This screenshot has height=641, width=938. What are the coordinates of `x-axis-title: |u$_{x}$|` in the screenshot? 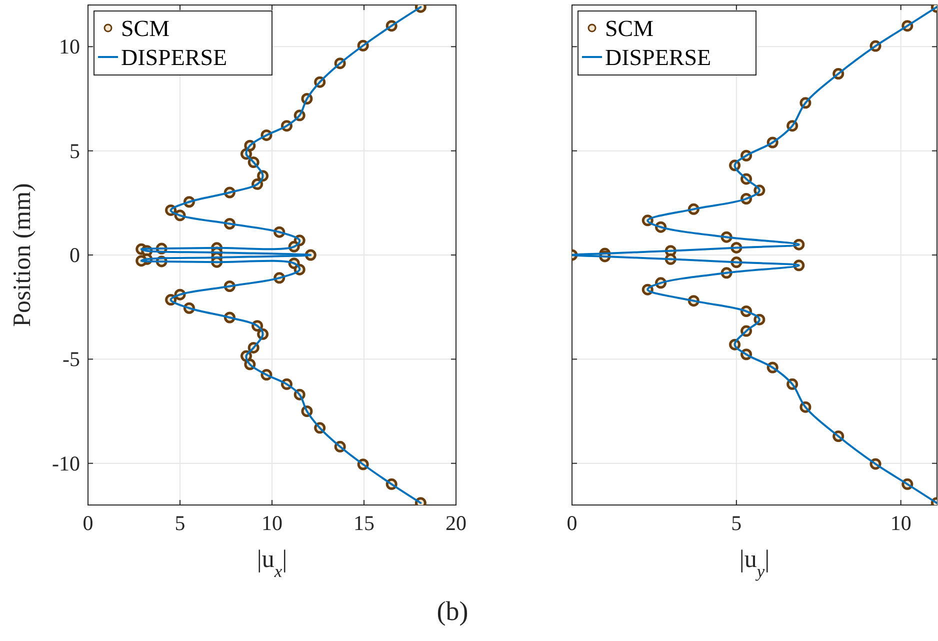 It's located at (272, 563).